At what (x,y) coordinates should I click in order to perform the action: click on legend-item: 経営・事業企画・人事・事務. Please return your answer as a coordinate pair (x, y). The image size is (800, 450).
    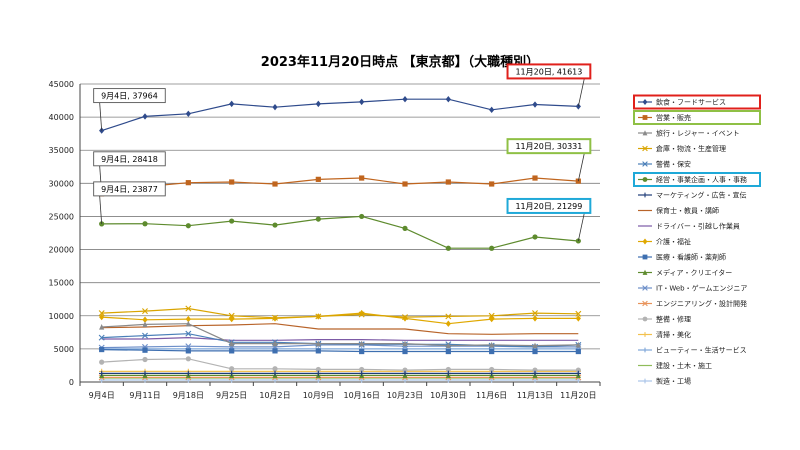
    Looking at the image, I should click on (692, 179).